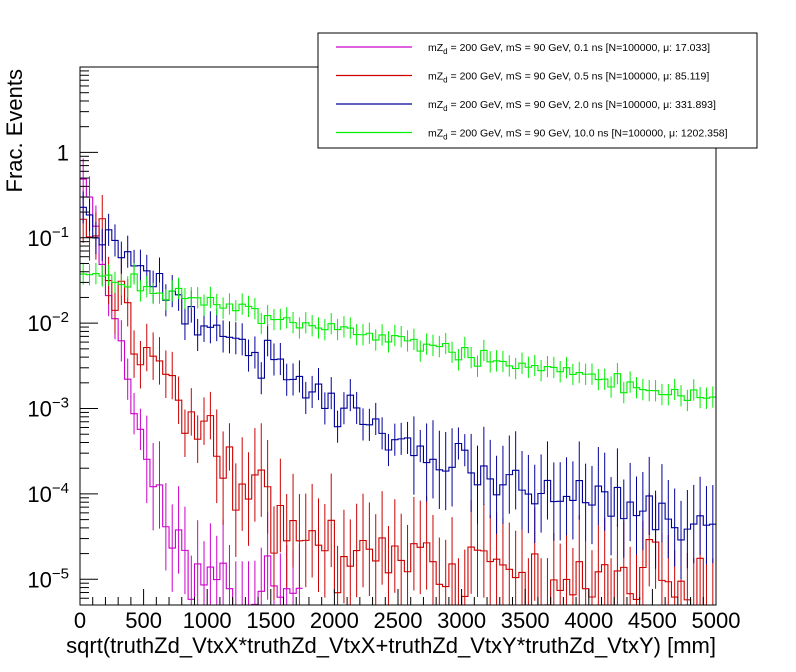 The width and height of the screenshot is (796, 672). Describe the element at coordinates (716, 620) in the screenshot. I see `x-tick-label: 5000` at that location.